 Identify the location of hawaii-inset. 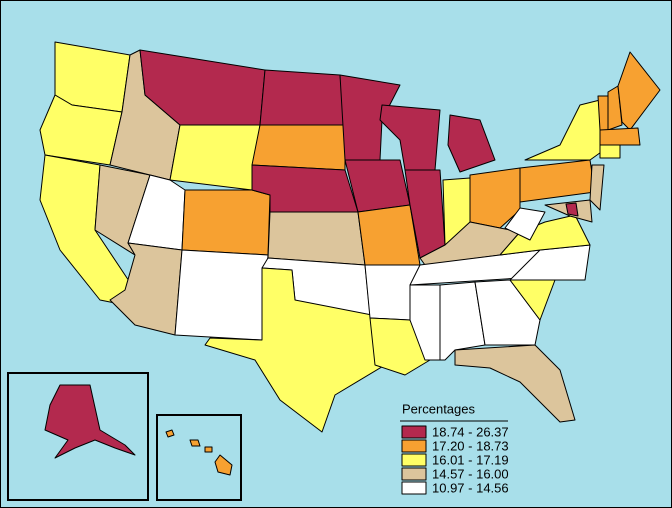
(199, 457).